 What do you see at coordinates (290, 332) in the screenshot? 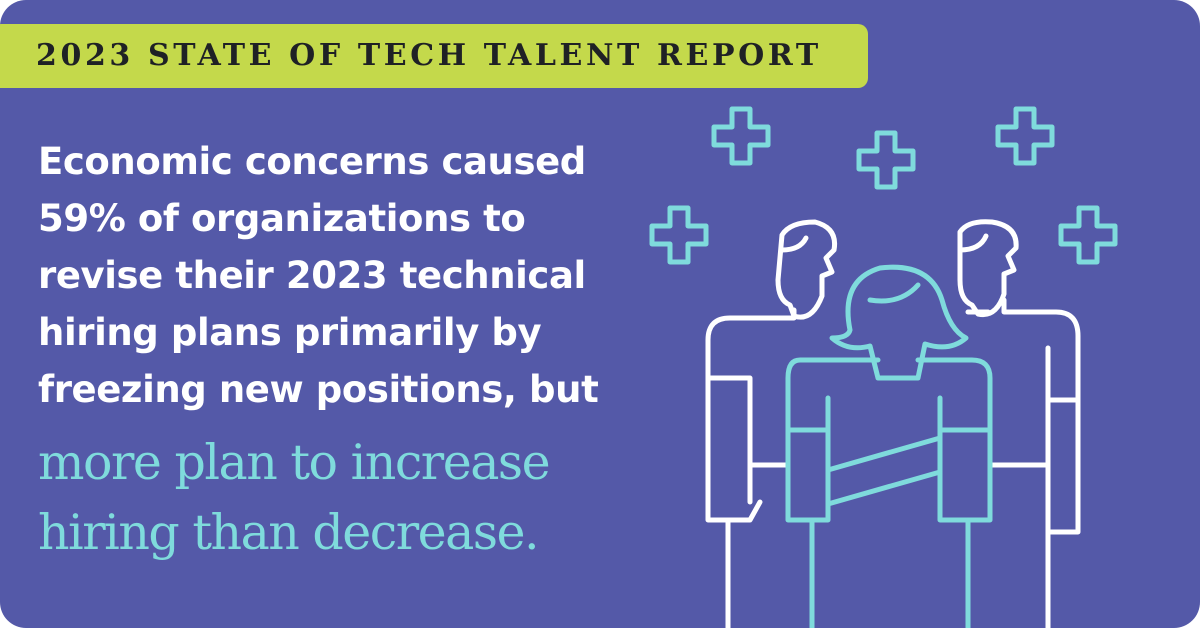
I see `body-line: hiring plans primarily by` at bounding box center [290, 332].